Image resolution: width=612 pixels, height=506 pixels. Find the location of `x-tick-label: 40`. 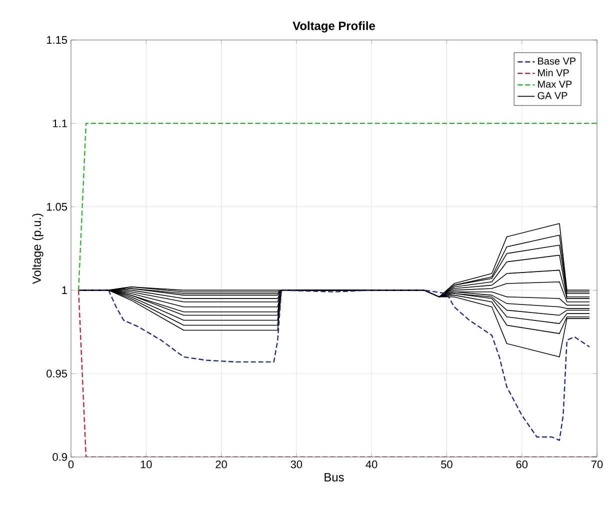

x-tick-label: 40 is located at coordinates (372, 464).